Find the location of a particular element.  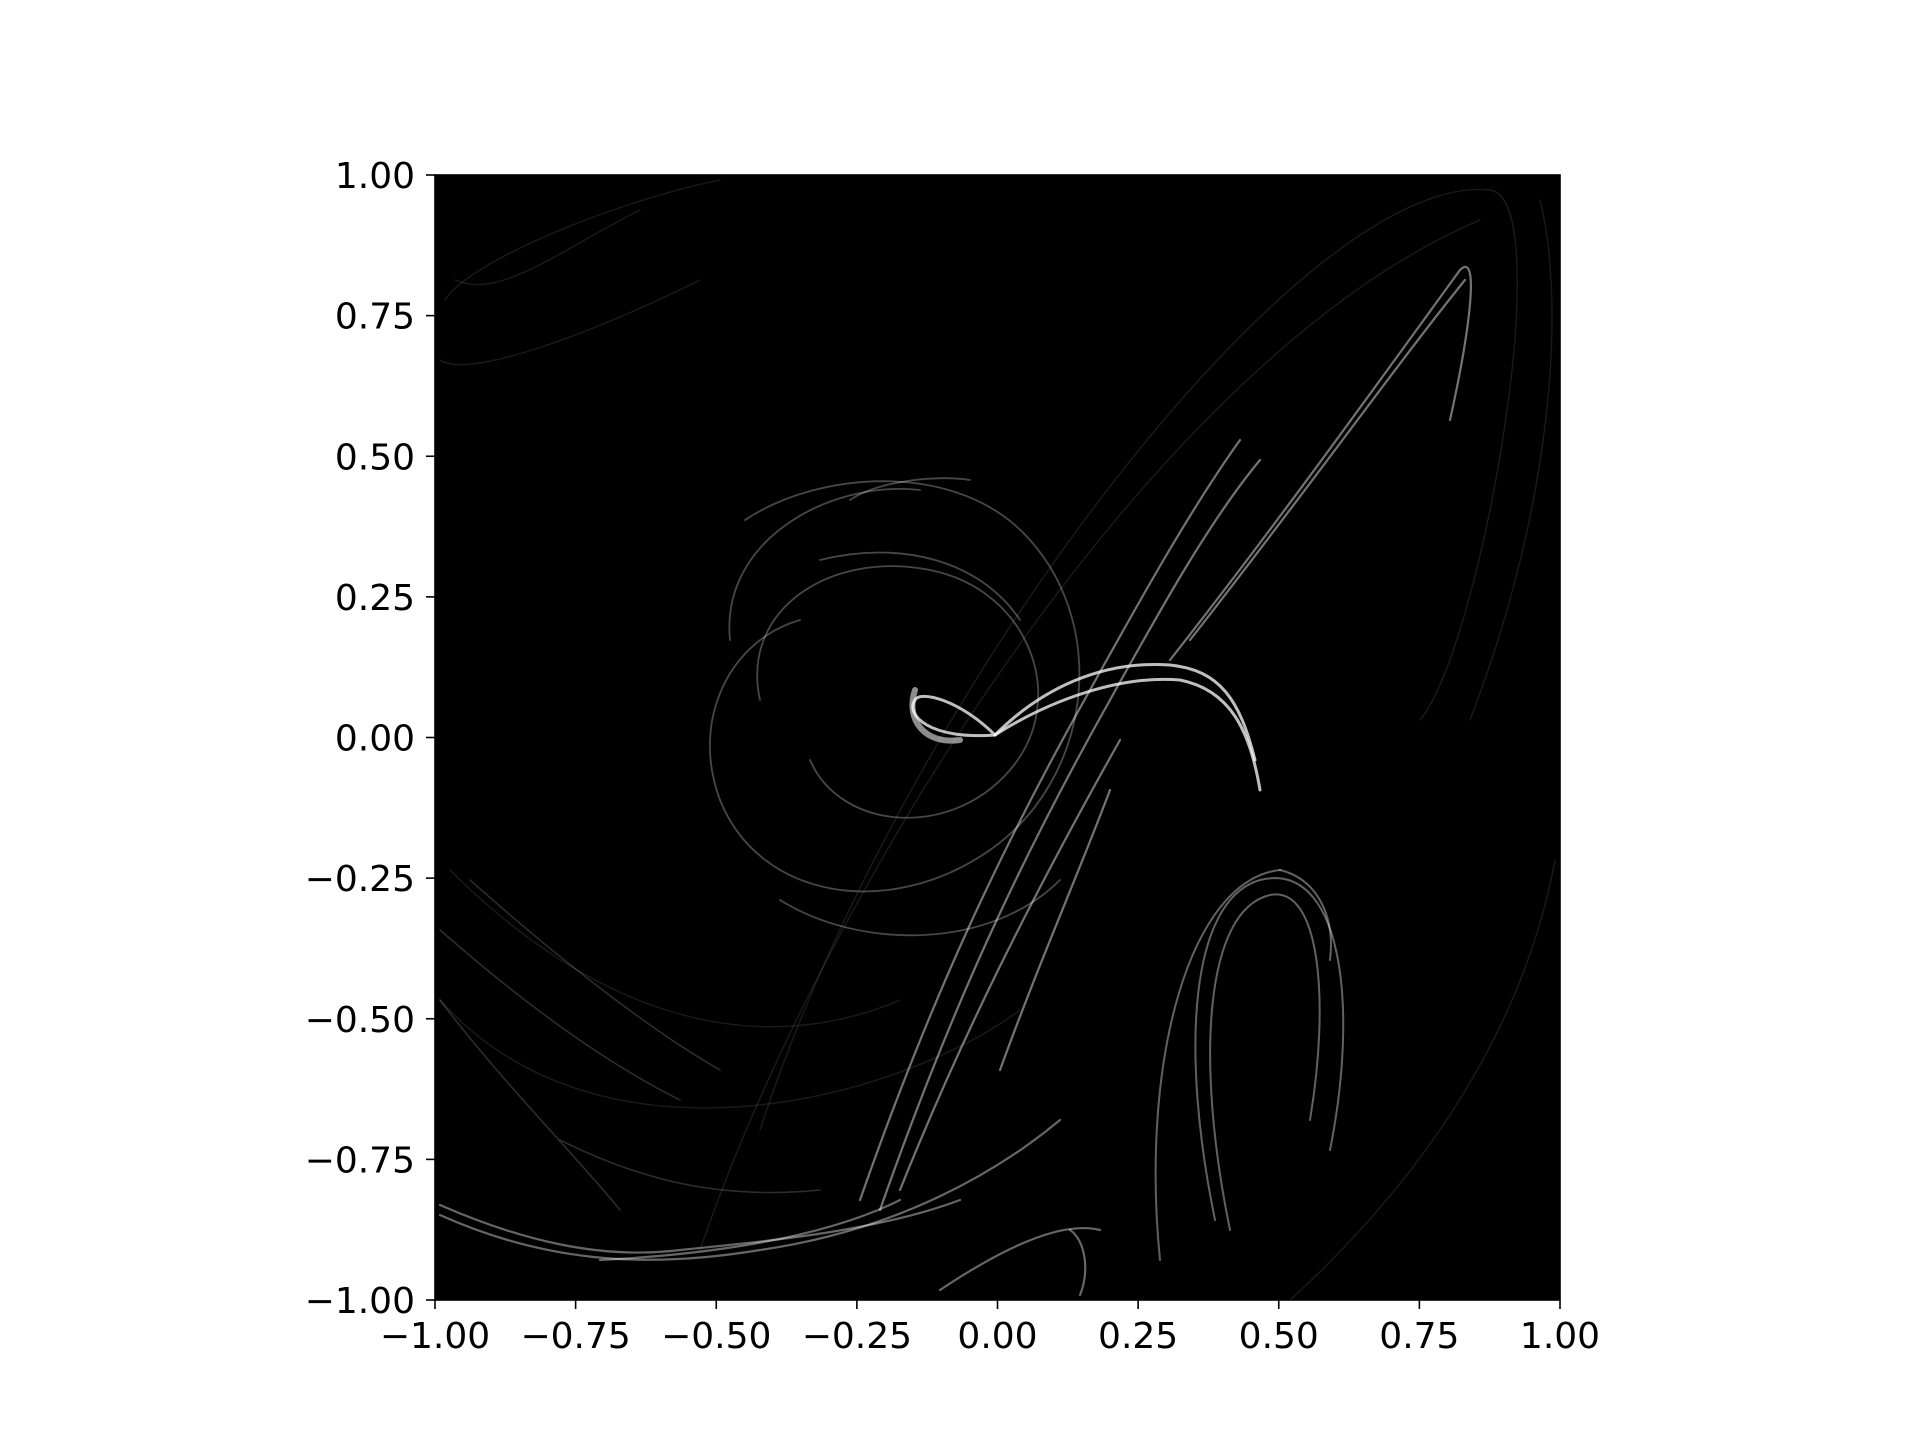

x-axis: −1.00 −0.75 −0.50 −0.25 0.00 0.25 0.50 0.75 1.00 is located at coordinates (990, 1328).